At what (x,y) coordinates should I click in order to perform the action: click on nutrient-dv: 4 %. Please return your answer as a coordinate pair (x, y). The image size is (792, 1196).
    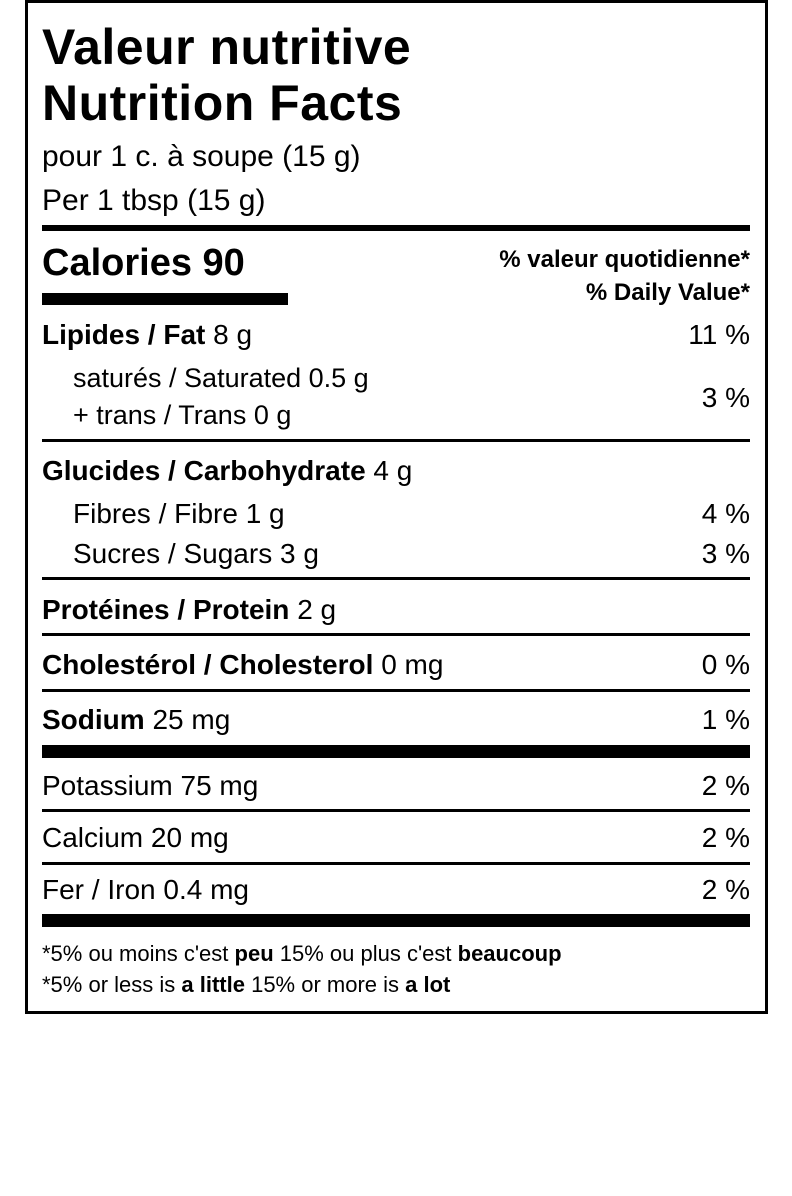
    Looking at the image, I should click on (725, 513).